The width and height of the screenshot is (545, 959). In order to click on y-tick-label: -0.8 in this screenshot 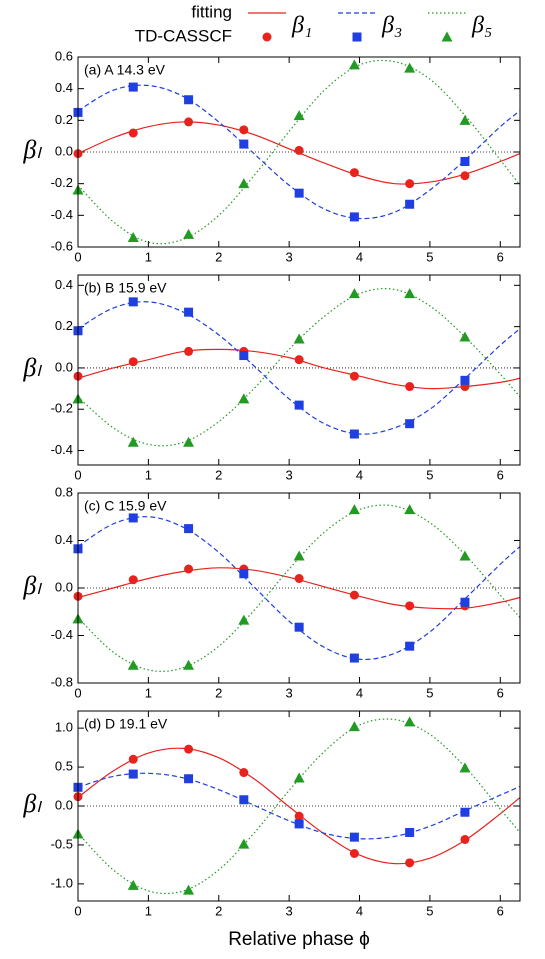, I will do `click(62, 681)`.